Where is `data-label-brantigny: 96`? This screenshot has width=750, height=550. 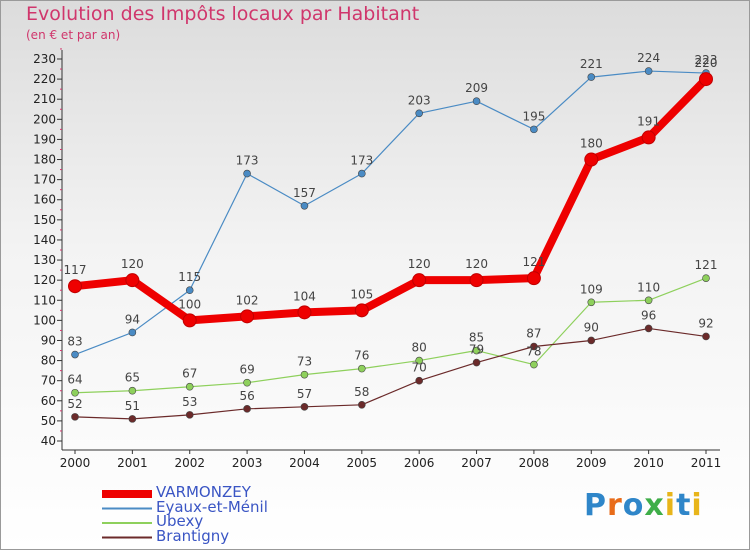
data-label-brantigny: 96 is located at coordinates (648, 315).